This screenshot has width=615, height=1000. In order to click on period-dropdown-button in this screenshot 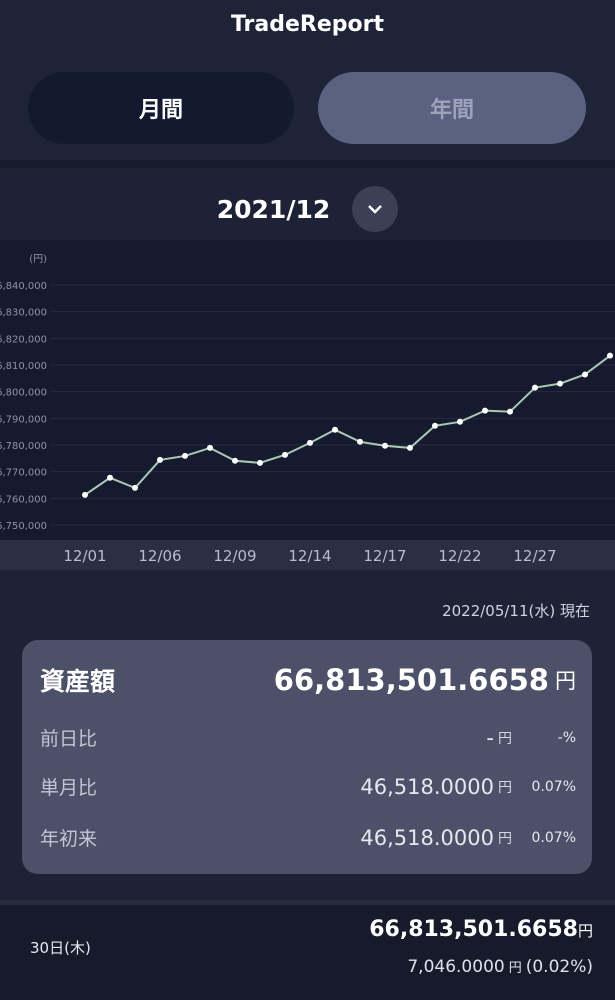, I will do `click(375, 209)`.